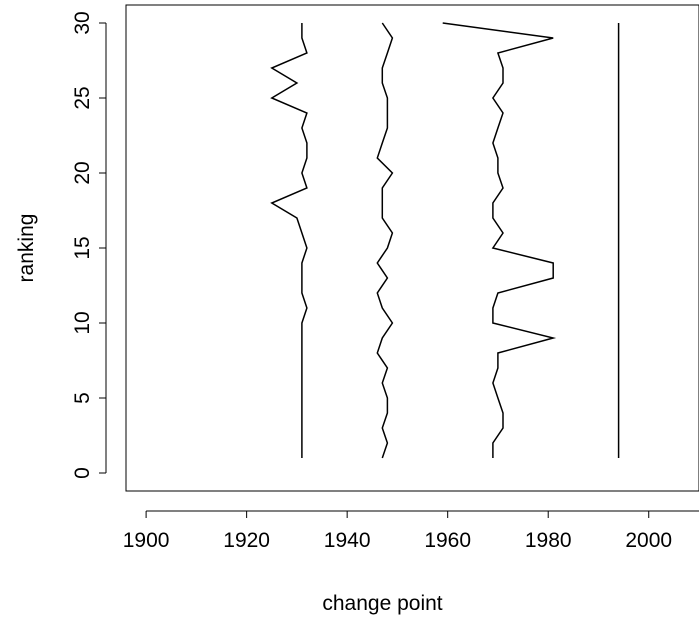  Describe the element at coordinates (82, 22) in the screenshot. I see `y-tick-label: 30` at that location.